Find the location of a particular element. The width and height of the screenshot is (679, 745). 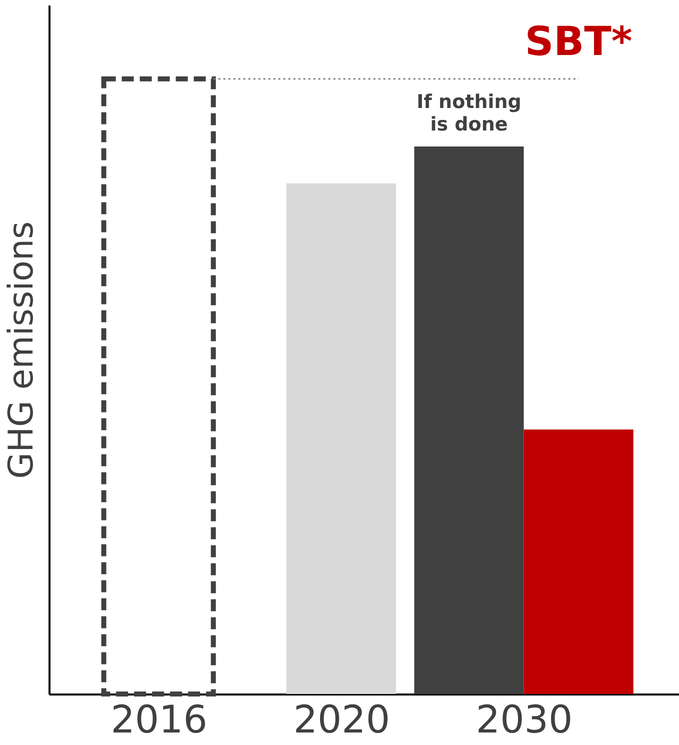

y-axis-title: GHG emissions is located at coordinates (22, 350).